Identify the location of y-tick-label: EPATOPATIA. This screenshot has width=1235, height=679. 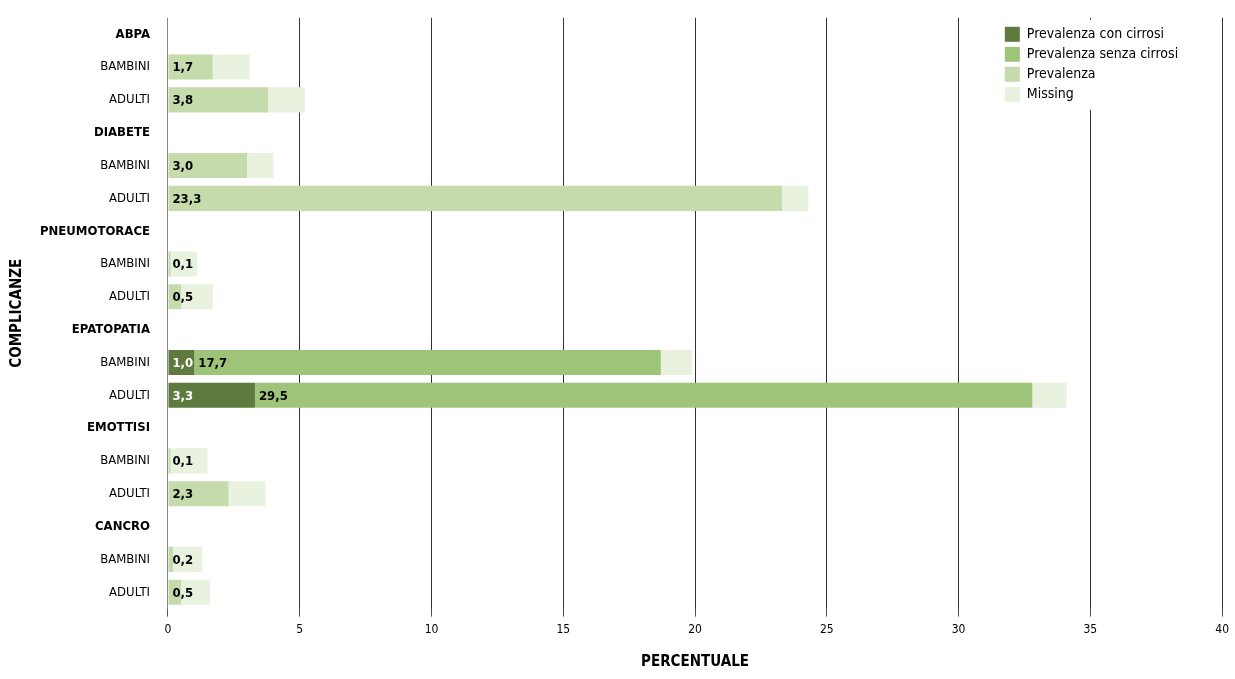
(110, 328).